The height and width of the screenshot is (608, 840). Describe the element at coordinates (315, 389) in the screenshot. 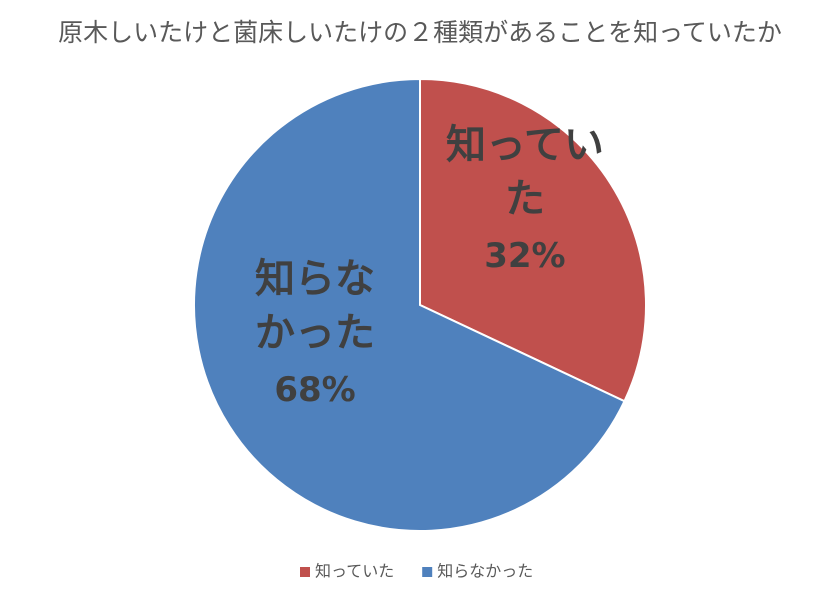

I see `data-label-value: 68%` at that location.